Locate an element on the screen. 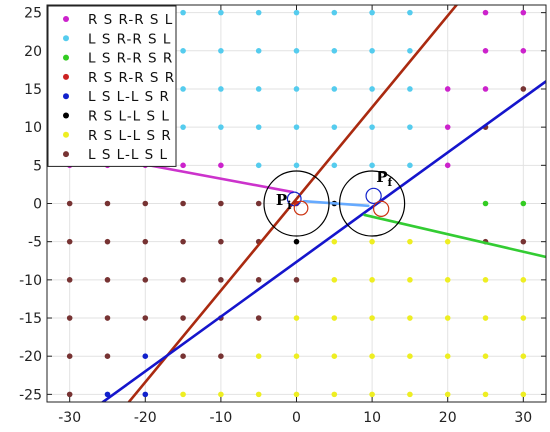 This screenshot has width=550, height=432. y-tick-label: 20 is located at coordinates (33, 52).